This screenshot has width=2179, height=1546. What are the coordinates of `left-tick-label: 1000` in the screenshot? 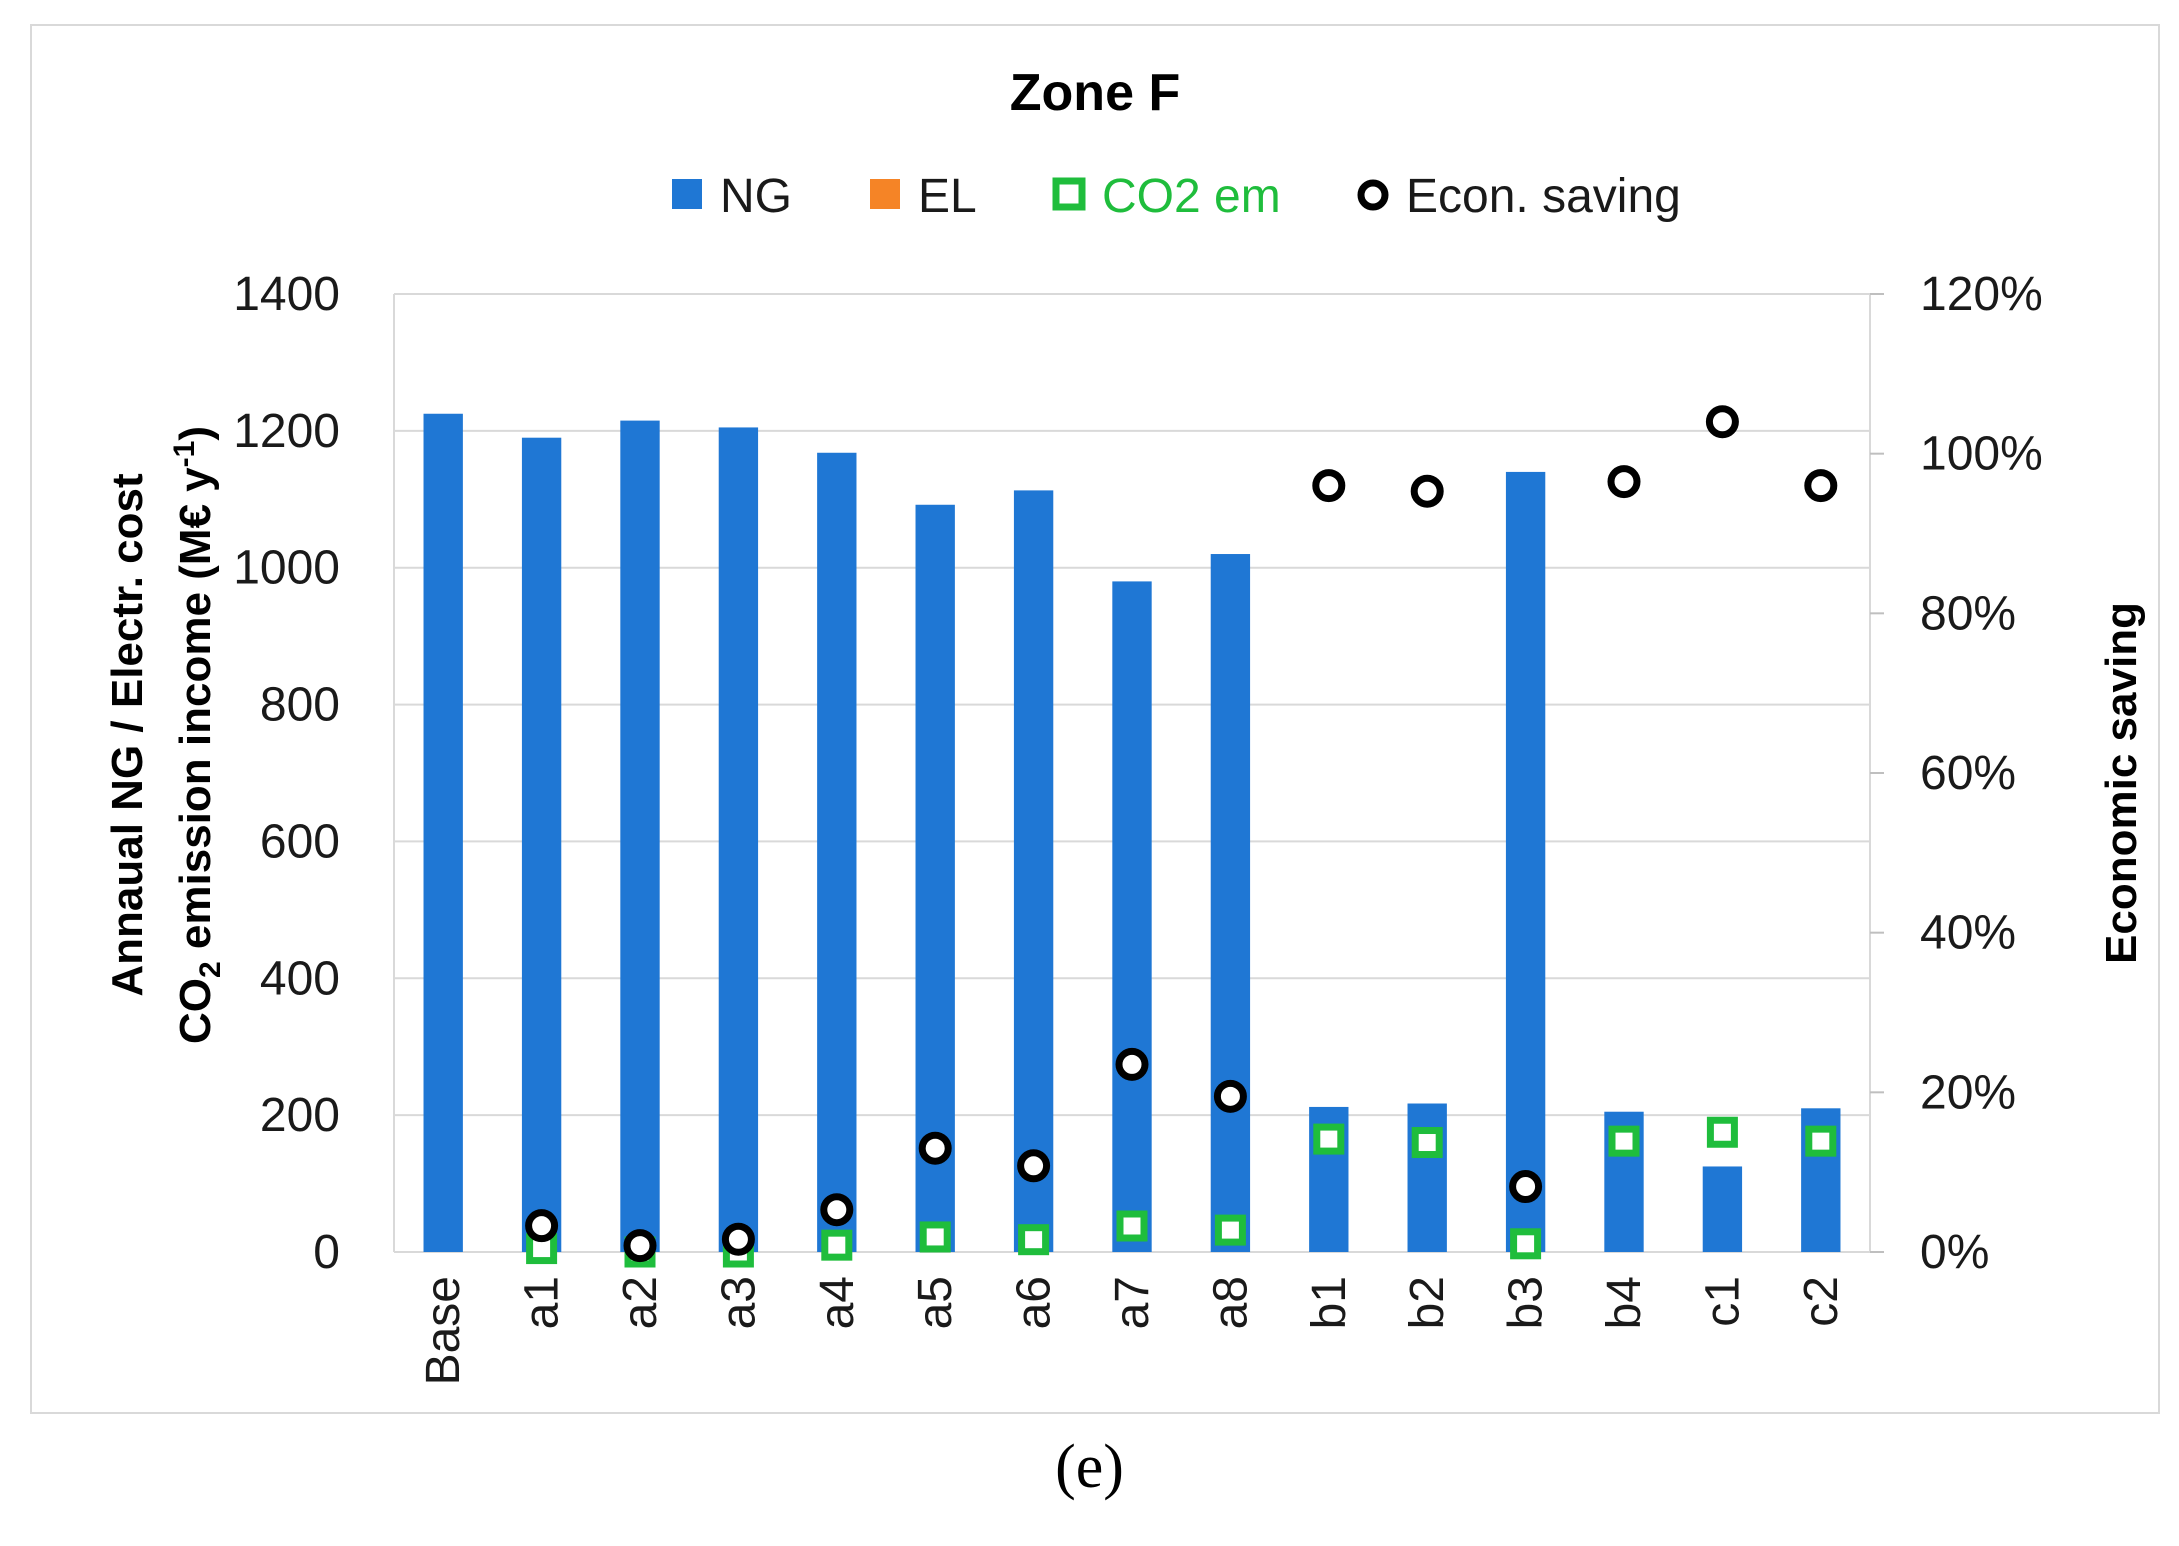 It's located at (286, 568).